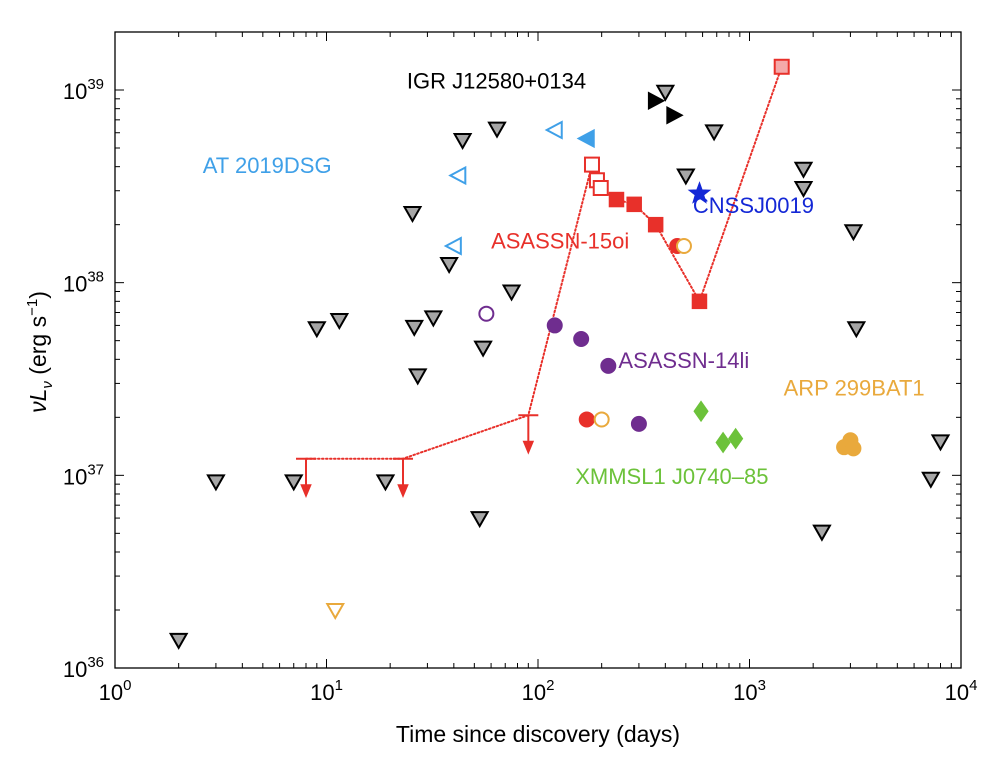 Image resolution: width=998 pixels, height=764 pixels. What do you see at coordinates (762, 685) in the screenshot?
I see `x-tick-label-exp: 3` at bounding box center [762, 685].